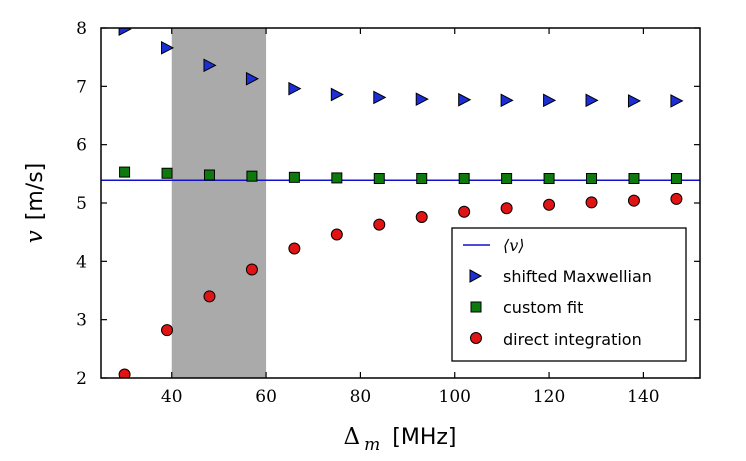 The height and width of the screenshot is (461, 746). What do you see at coordinates (81, 87) in the screenshot?
I see `y-tick-label: 7` at bounding box center [81, 87].